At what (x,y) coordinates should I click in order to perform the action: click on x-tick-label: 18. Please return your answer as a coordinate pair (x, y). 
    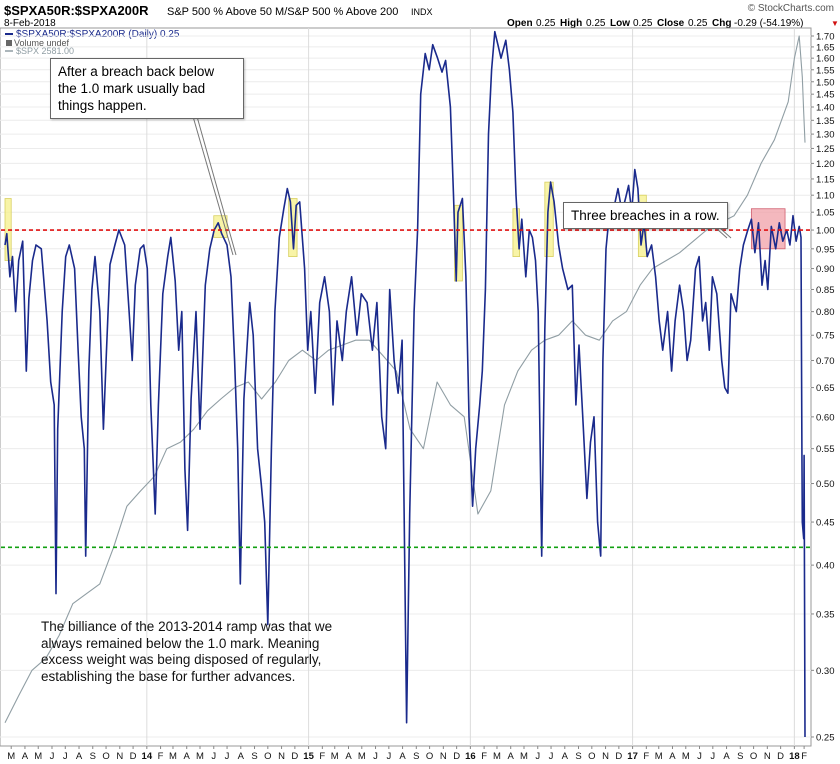
    Looking at the image, I should click on (794, 756).